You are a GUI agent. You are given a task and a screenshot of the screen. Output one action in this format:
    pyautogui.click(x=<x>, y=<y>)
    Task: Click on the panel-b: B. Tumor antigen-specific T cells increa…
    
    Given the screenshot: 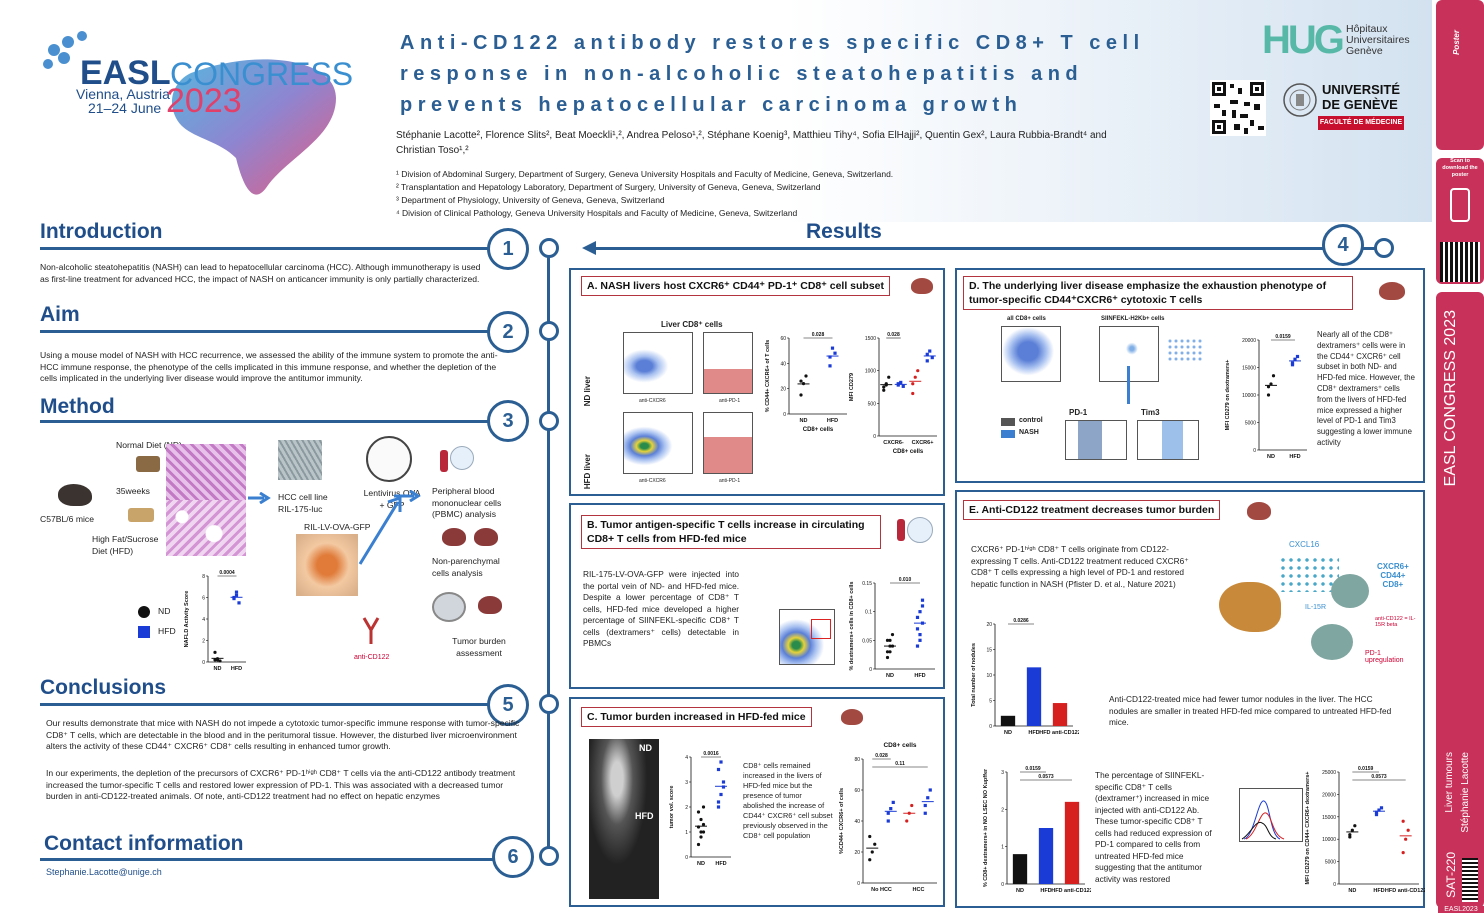 What is the action you would take?
    pyautogui.click(x=757, y=596)
    